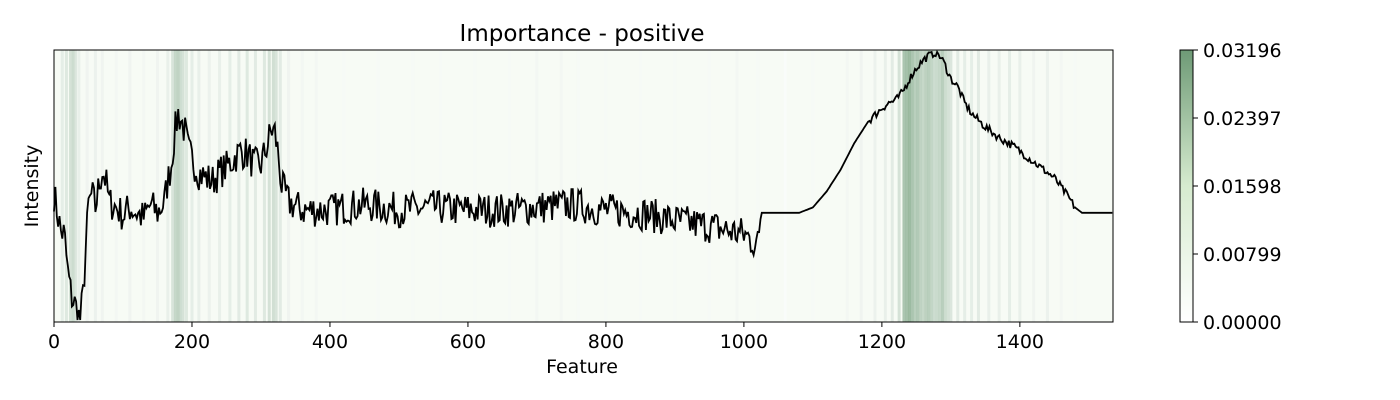  I want to click on x-tick-label: 0, so click(54, 342).